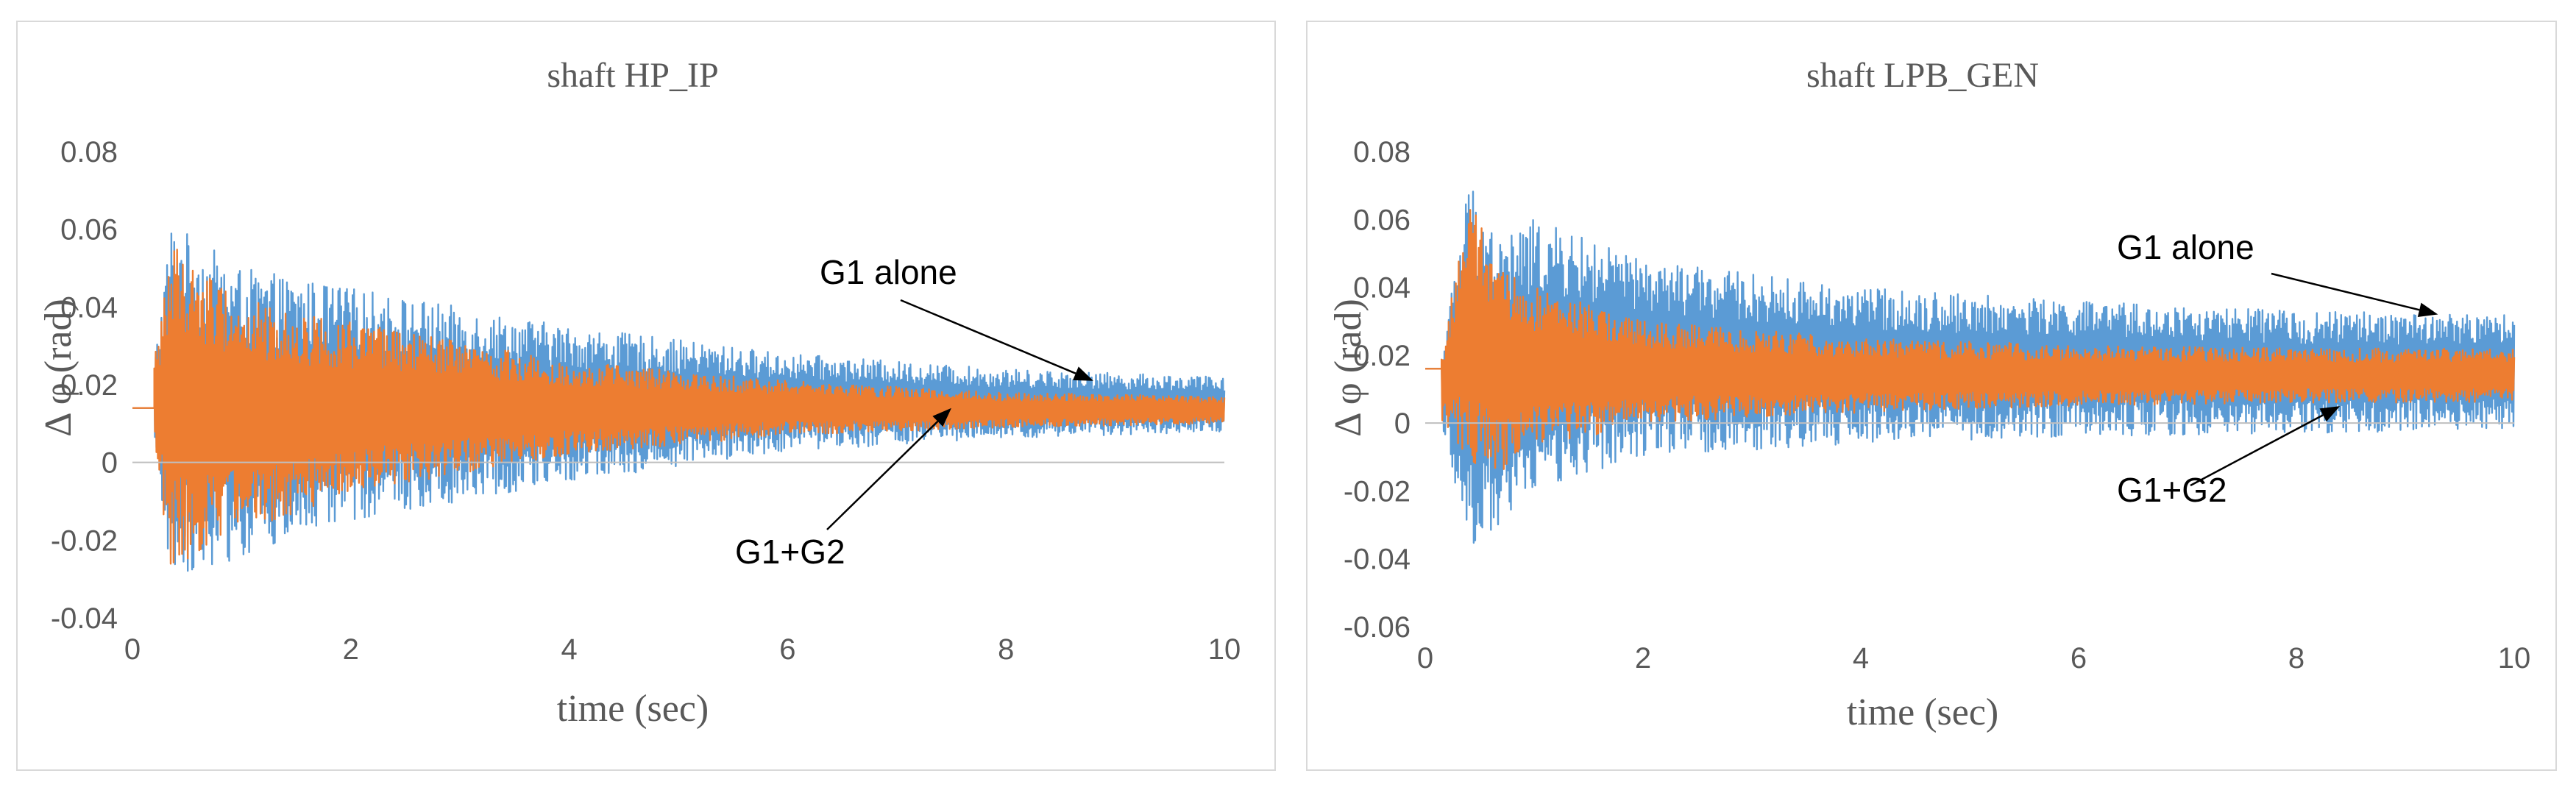 Image resolution: width=2576 pixels, height=790 pixels. What do you see at coordinates (1970, 339) in the screenshot?
I see `series-line-g1-g2` at bounding box center [1970, 339].